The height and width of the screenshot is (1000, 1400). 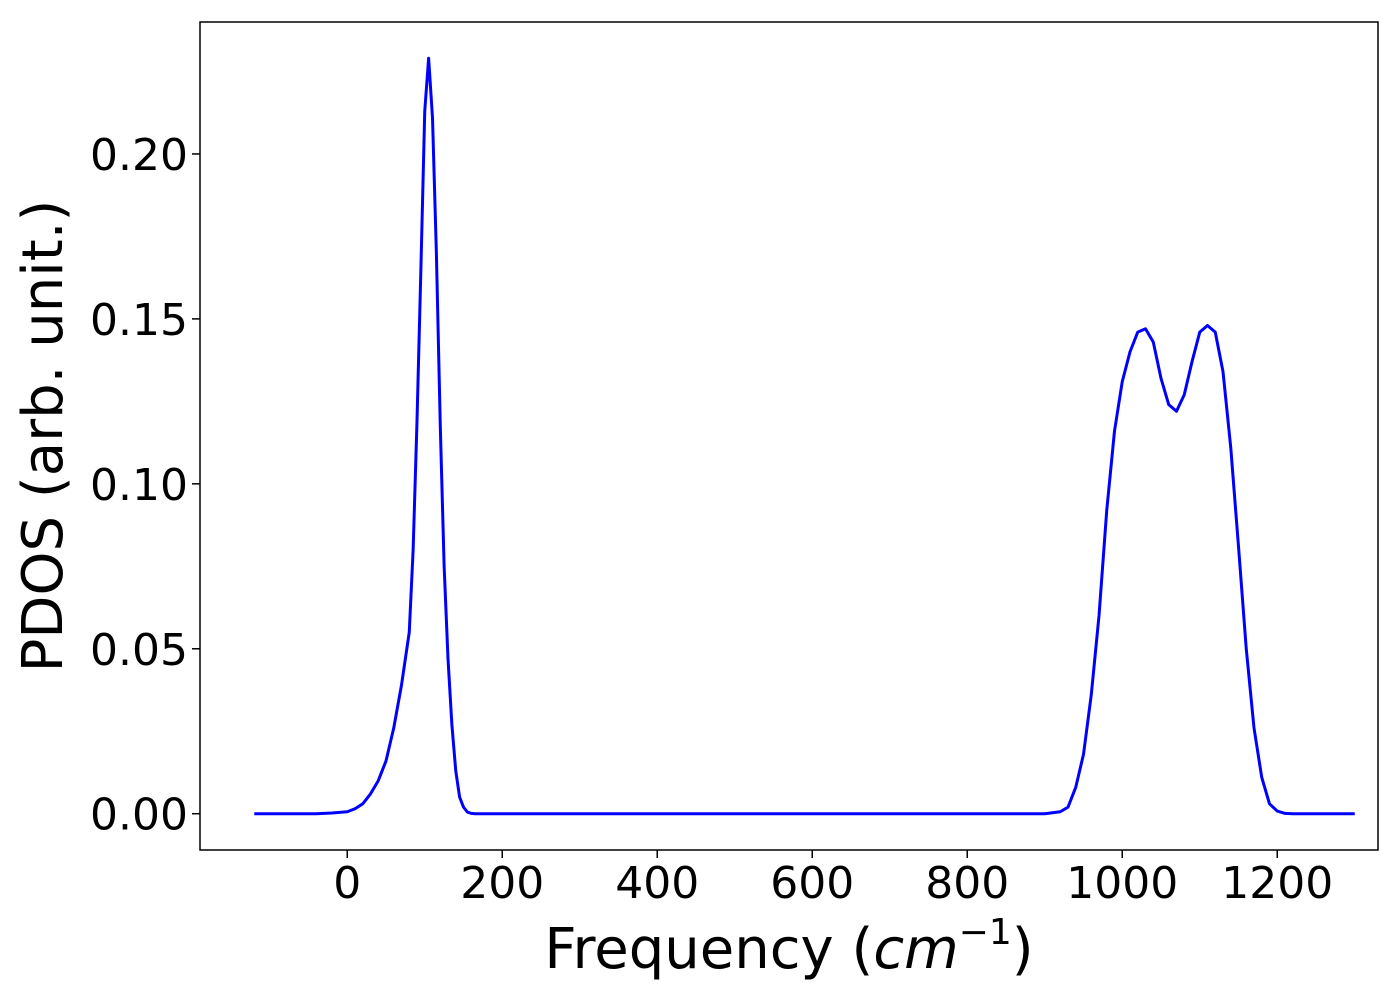 What do you see at coordinates (657, 883) in the screenshot?
I see `x-tick-label: 400` at bounding box center [657, 883].